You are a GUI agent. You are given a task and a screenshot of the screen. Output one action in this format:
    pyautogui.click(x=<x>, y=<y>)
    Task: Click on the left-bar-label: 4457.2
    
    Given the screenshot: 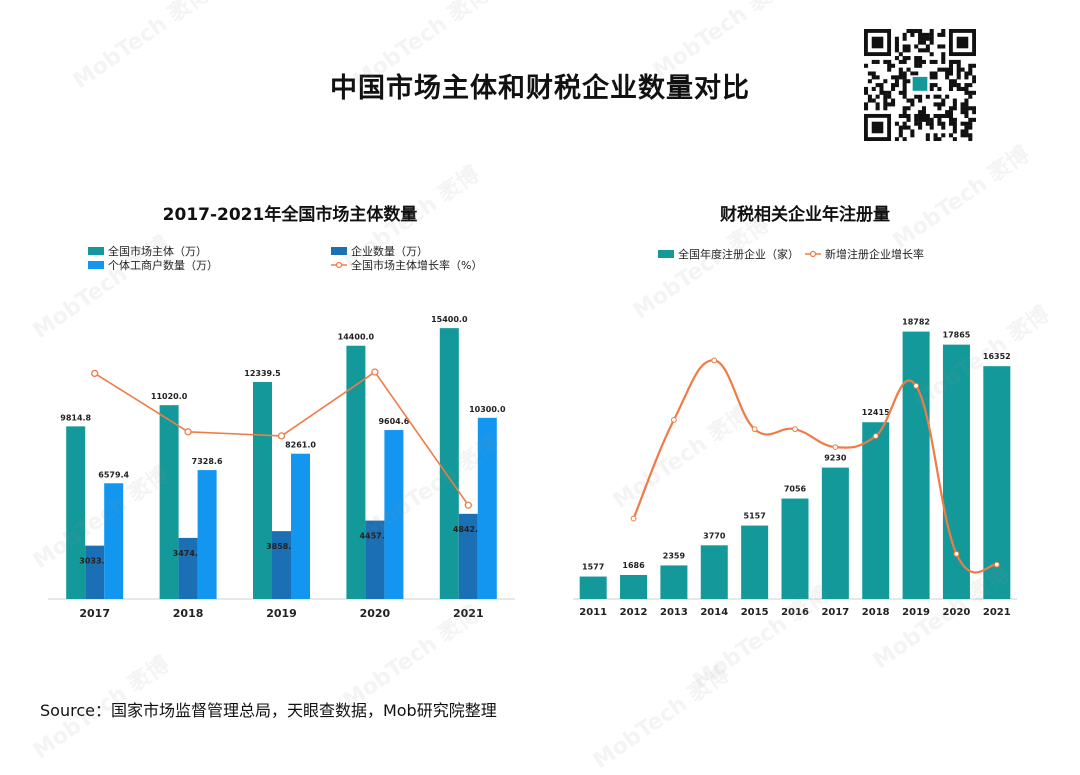 What is the action you would take?
    pyautogui.click(x=374, y=536)
    